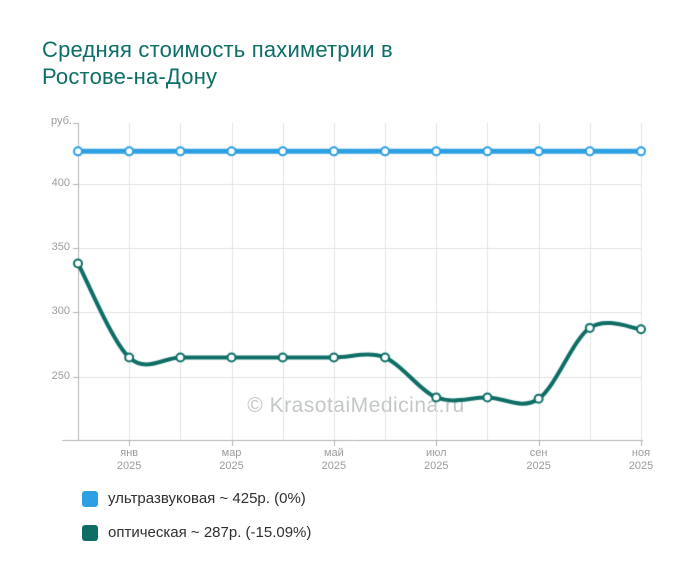 Image resolution: width=700 pixels, height=583 pixels. What do you see at coordinates (334, 459) in the screenshot?
I see `x-tick-label: май 2025` at bounding box center [334, 459].